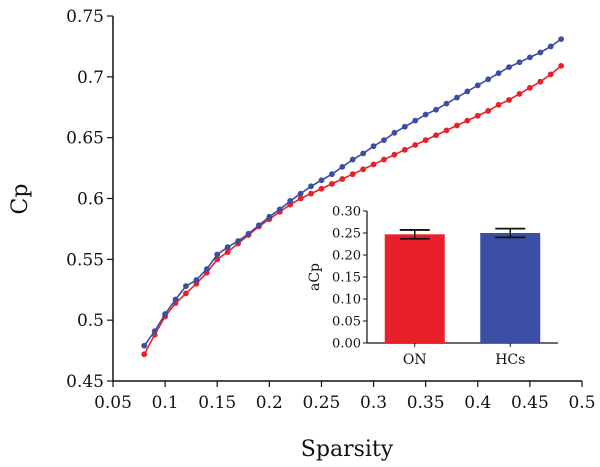 Image resolution: width=600 pixels, height=467 pixels. I want to click on x-tick-label: 0.1, so click(165, 403).